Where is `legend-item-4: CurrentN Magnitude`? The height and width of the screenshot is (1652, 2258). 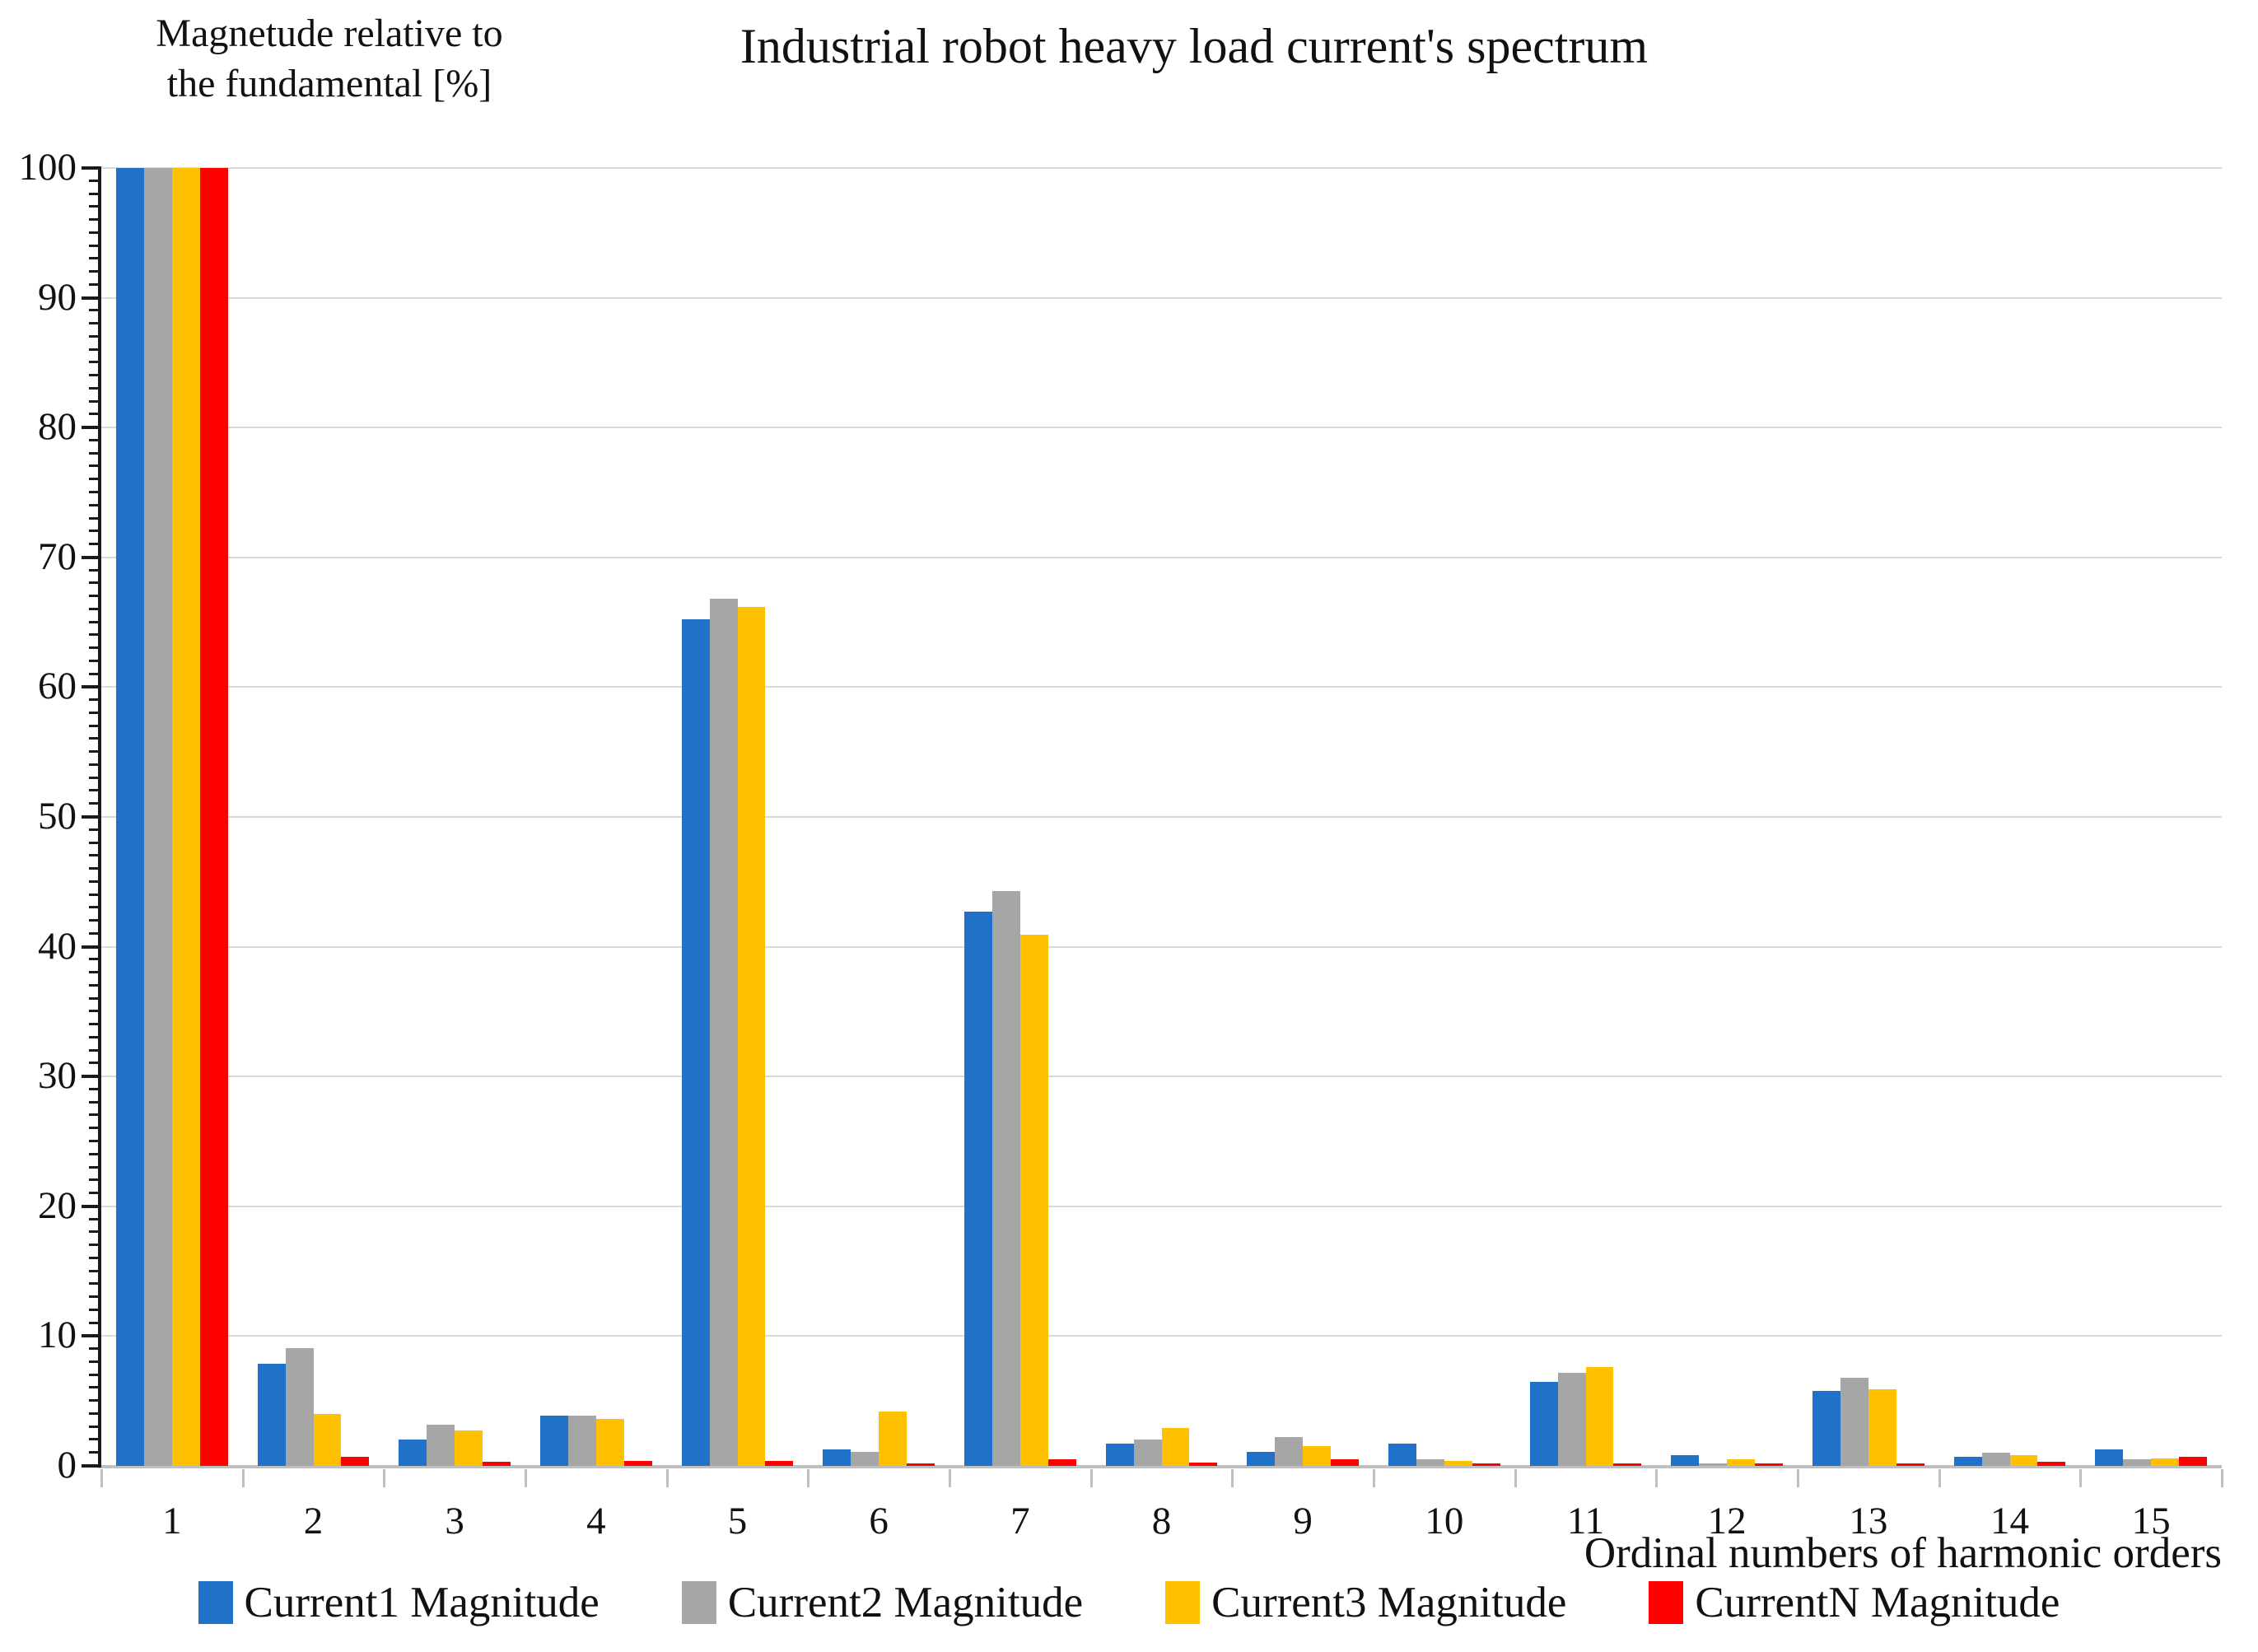
legend-item-4: CurrentN Magnitude is located at coordinates (1854, 1602).